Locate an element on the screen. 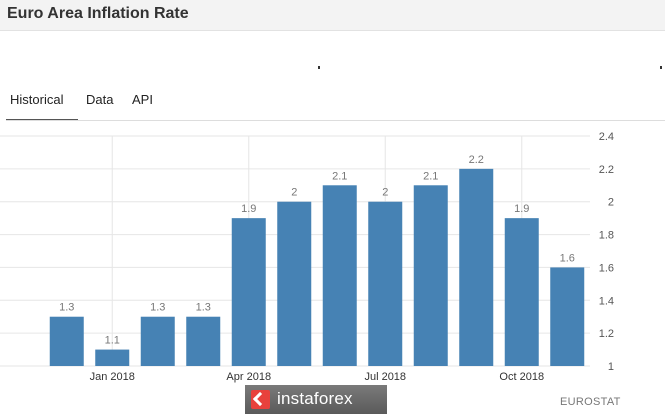 Image resolution: width=665 pixels, height=414 pixels. page-title: Euro Area Inflation Rate is located at coordinates (98, 13).